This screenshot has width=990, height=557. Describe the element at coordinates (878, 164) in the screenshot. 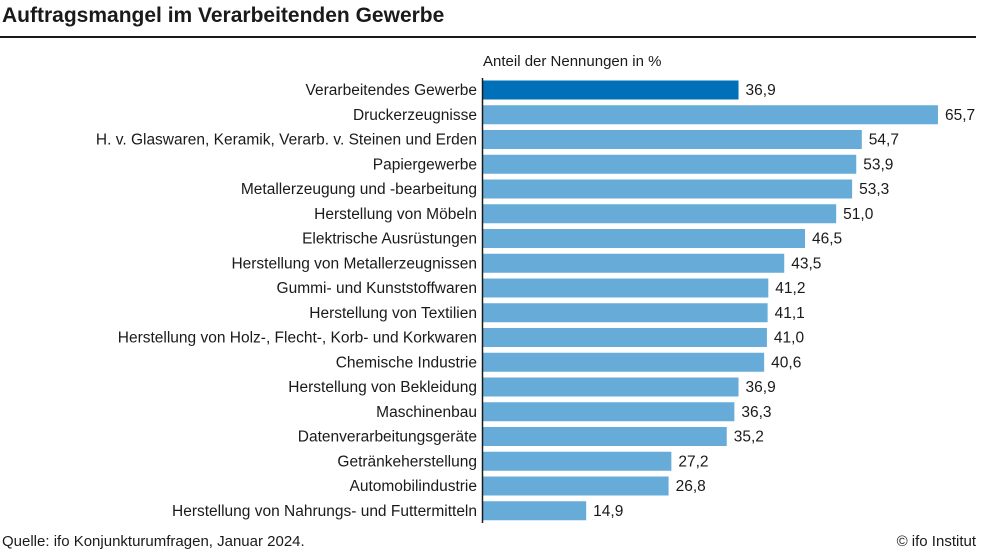

I see `data-label: 53,9` at that location.